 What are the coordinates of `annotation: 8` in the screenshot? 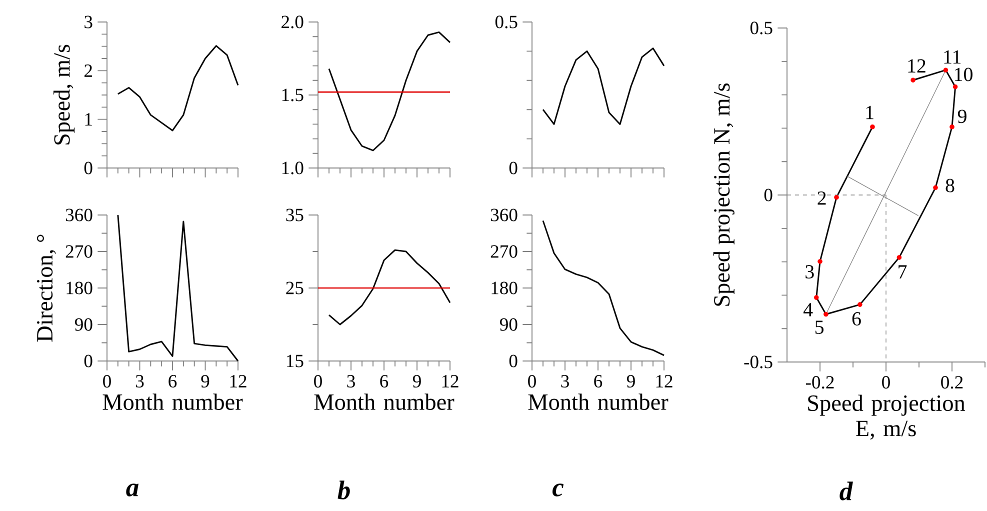 It's located at (950, 185).